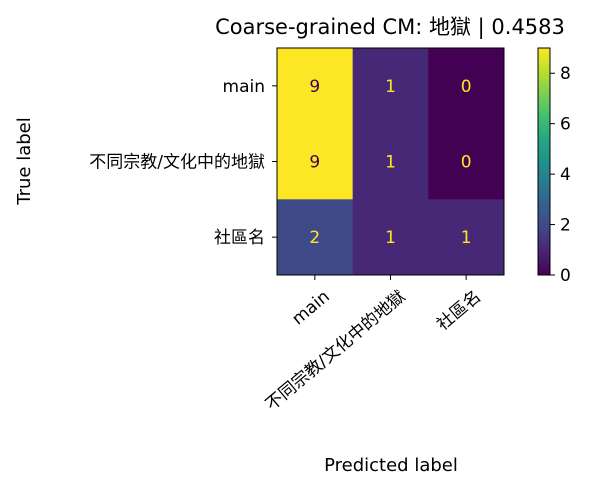 The height and width of the screenshot is (492, 594). Describe the element at coordinates (177, 163) in the screenshot. I see `y-tick-label: 不同宗教/文化中的地獄` at that location.